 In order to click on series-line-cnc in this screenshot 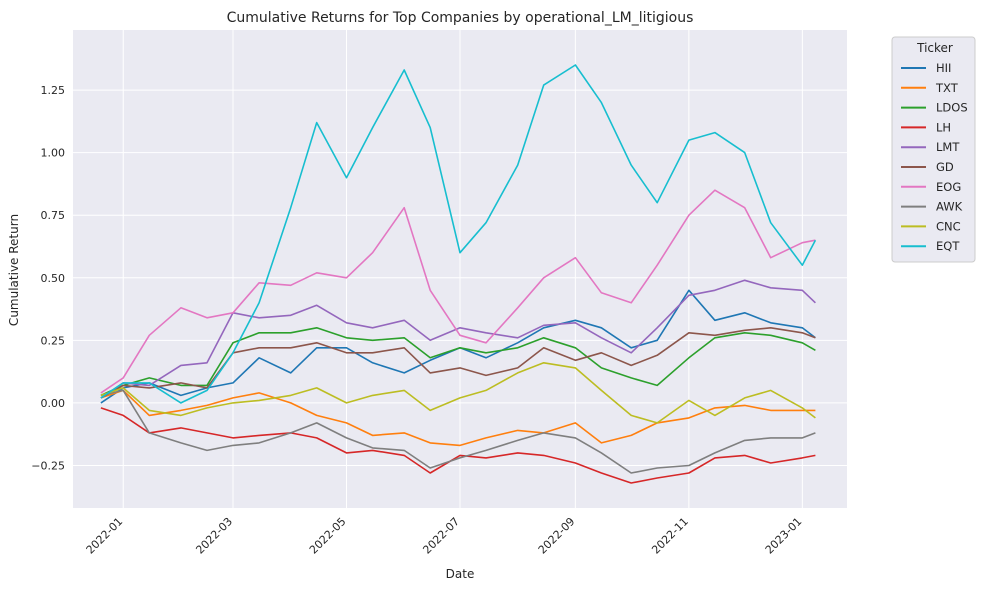, I will do `click(458, 392)`.